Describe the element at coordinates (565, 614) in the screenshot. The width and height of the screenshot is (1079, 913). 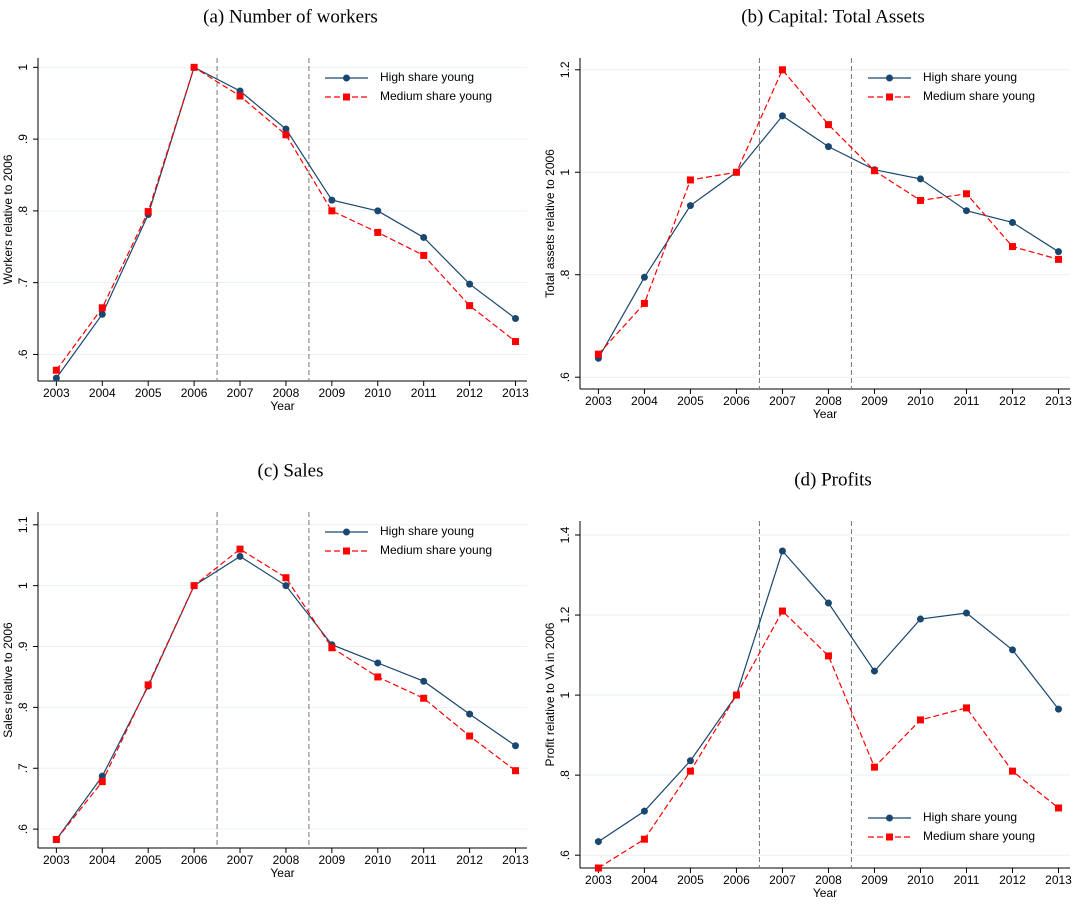
I see `y-tick-label: 1.2` at that location.